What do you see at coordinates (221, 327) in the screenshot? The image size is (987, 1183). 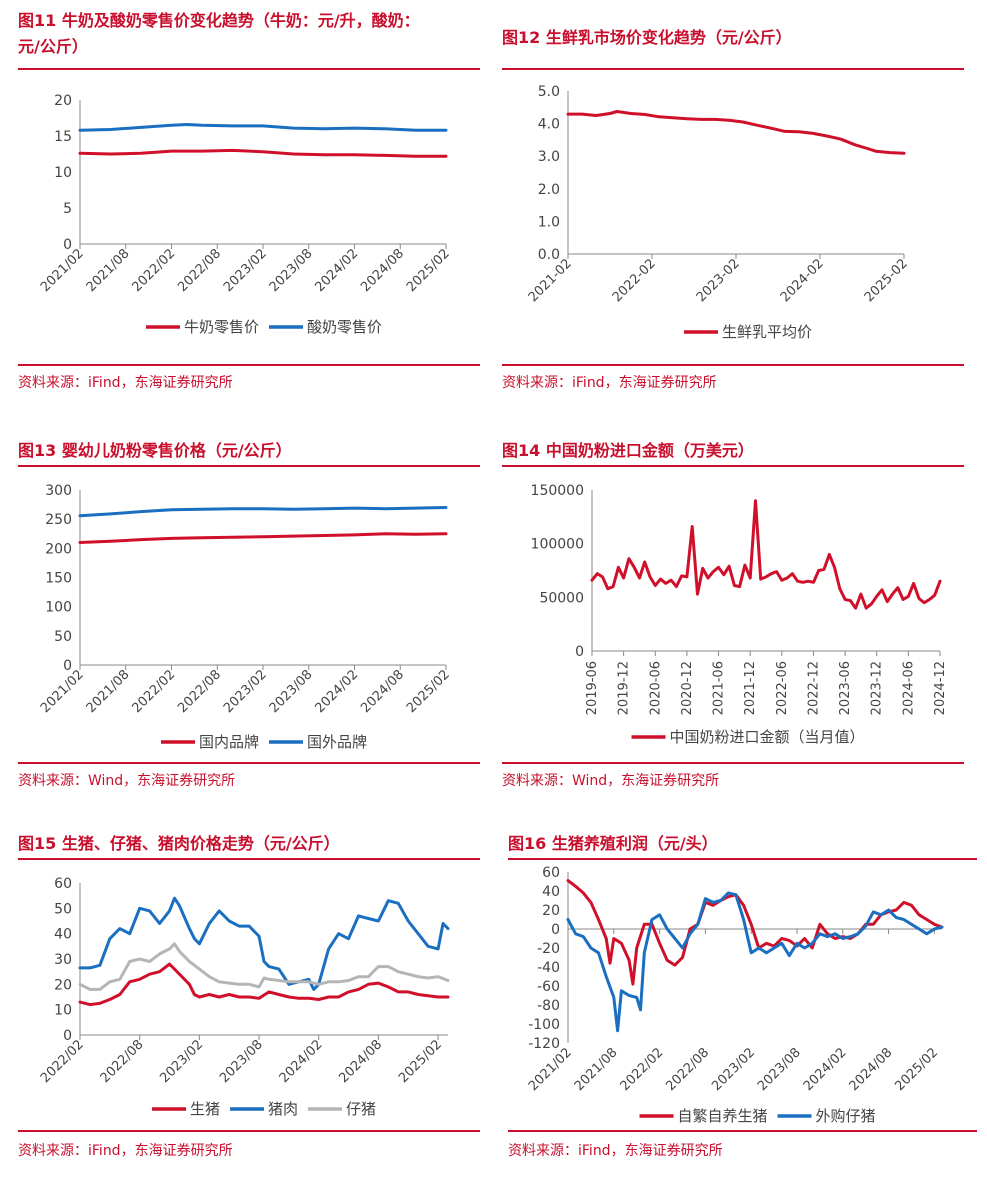 I see `legend-label: 牛奶零售价` at bounding box center [221, 327].